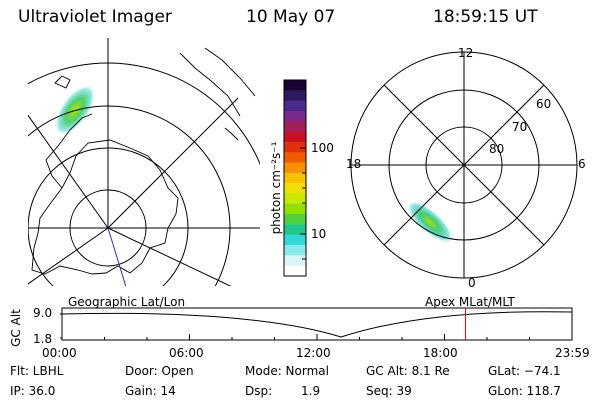 This screenshot has height=400, width=600. I want to click on lat-label-60: 60, so click(544, 104).